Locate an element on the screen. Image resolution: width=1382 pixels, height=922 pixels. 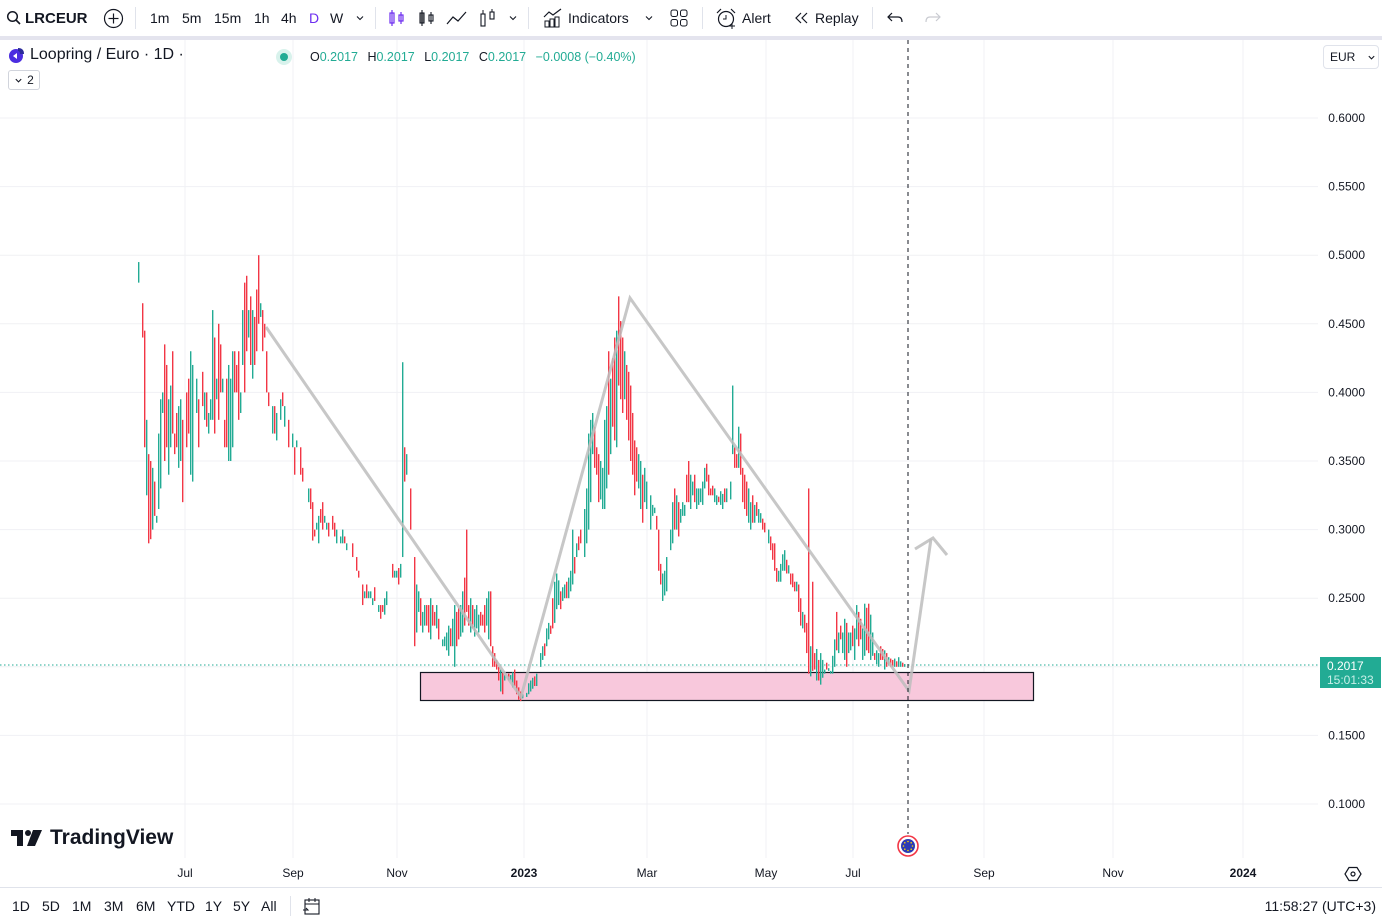
range-3m: 3M is located at coordinates (114, 906).